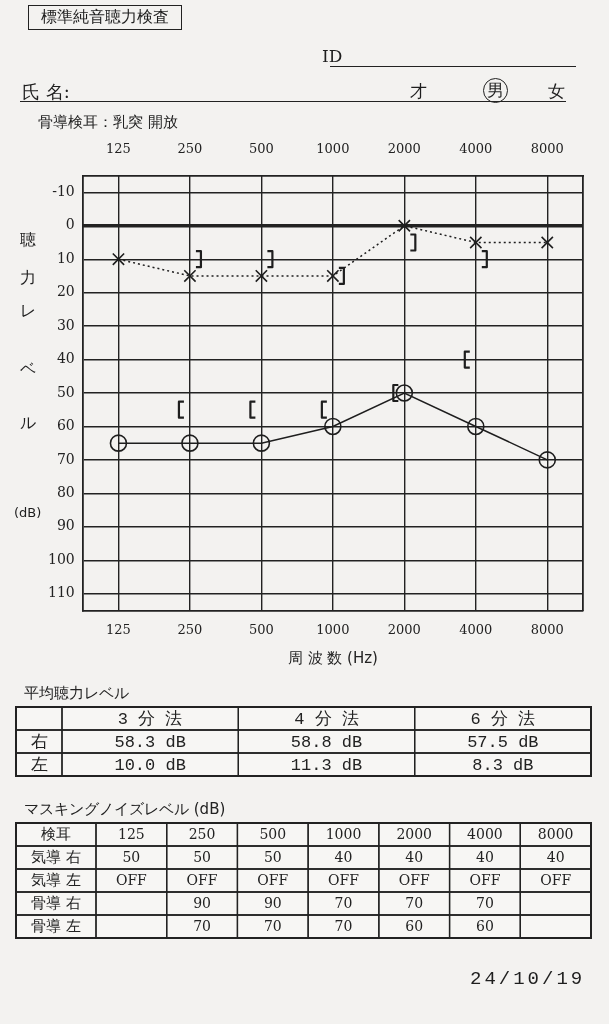  What do you see at coordinates (108, 122) in the screenshot?
I see `text: 骨導検耳：乳突 開放` at bounding box center [108, 122].